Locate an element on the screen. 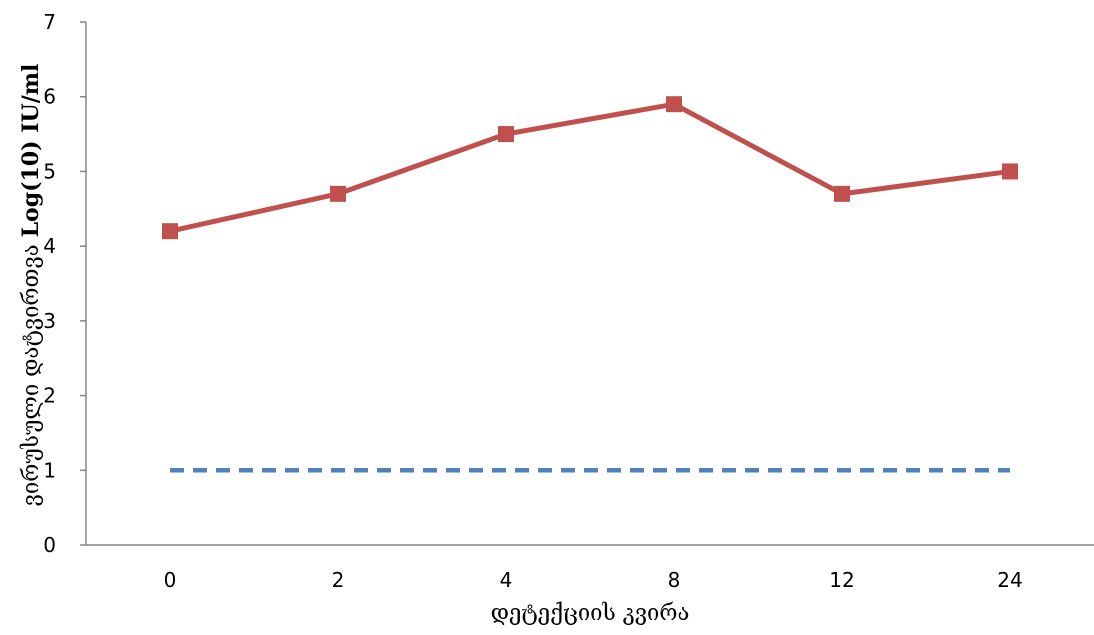 The image size is (1094, 635). y-axis-title-unit: Log(10) IU/ml is located at coordinates (31, 151).